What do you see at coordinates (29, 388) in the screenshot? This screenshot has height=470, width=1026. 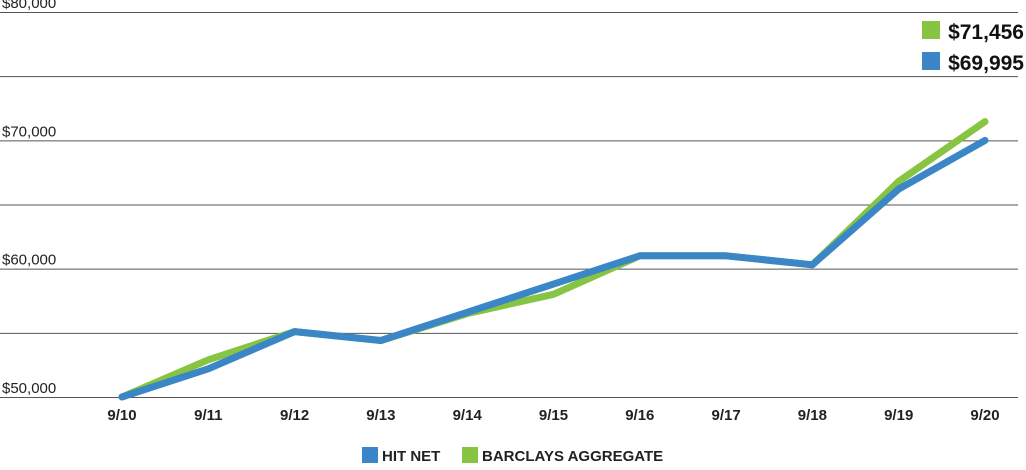 I see `y-tick-label: $50,000` at bounding box center [29, 388].